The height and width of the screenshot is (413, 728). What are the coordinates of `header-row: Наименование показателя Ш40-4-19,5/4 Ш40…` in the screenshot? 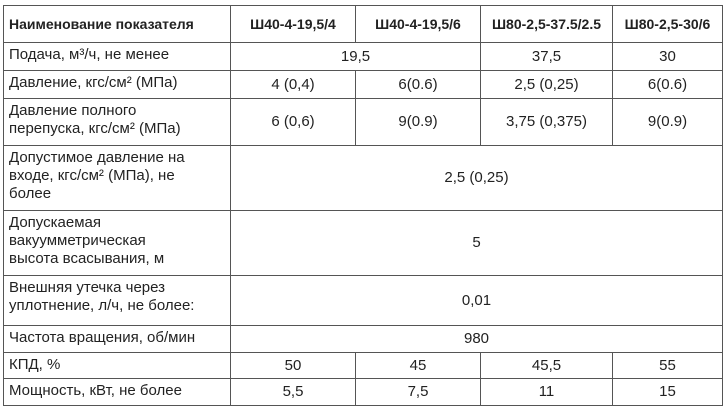 It's located at (363, 24).